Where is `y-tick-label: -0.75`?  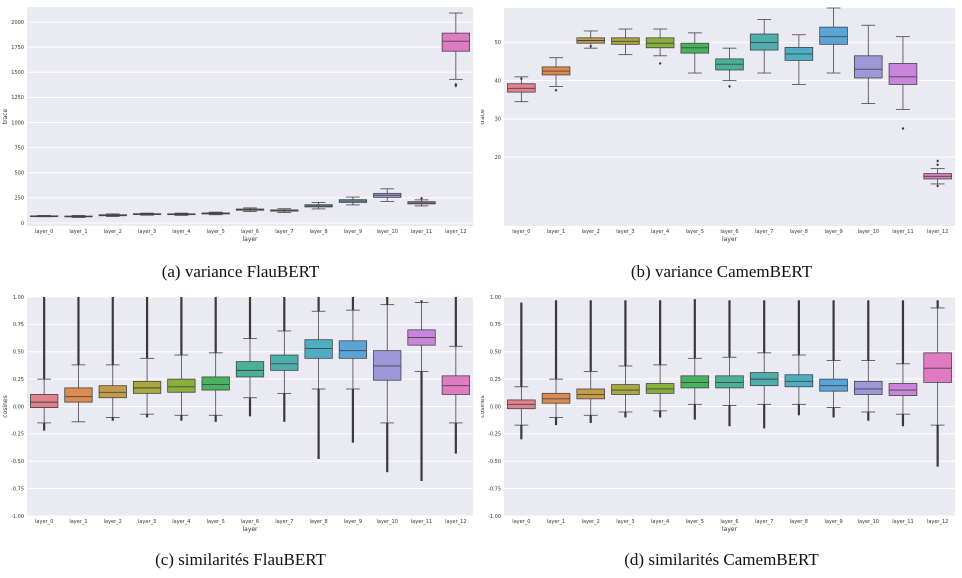 y-tick-label: -0.75 is located at coordinates (17, 489).